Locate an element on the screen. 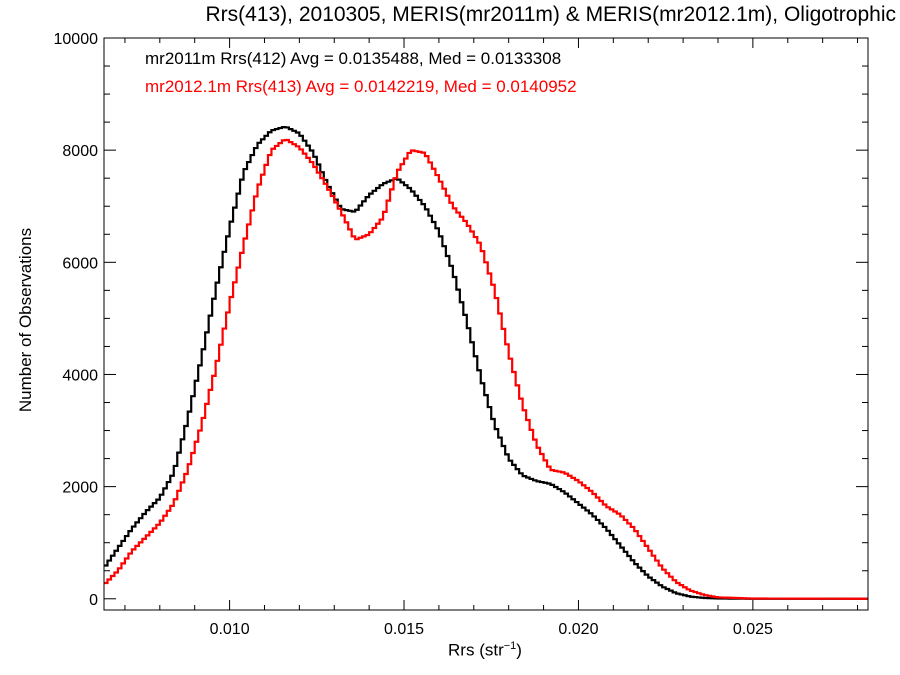 The width and height of the screenshot is (900, 675). x-tick-label: 0.020 is located at coordinates (578, 629).